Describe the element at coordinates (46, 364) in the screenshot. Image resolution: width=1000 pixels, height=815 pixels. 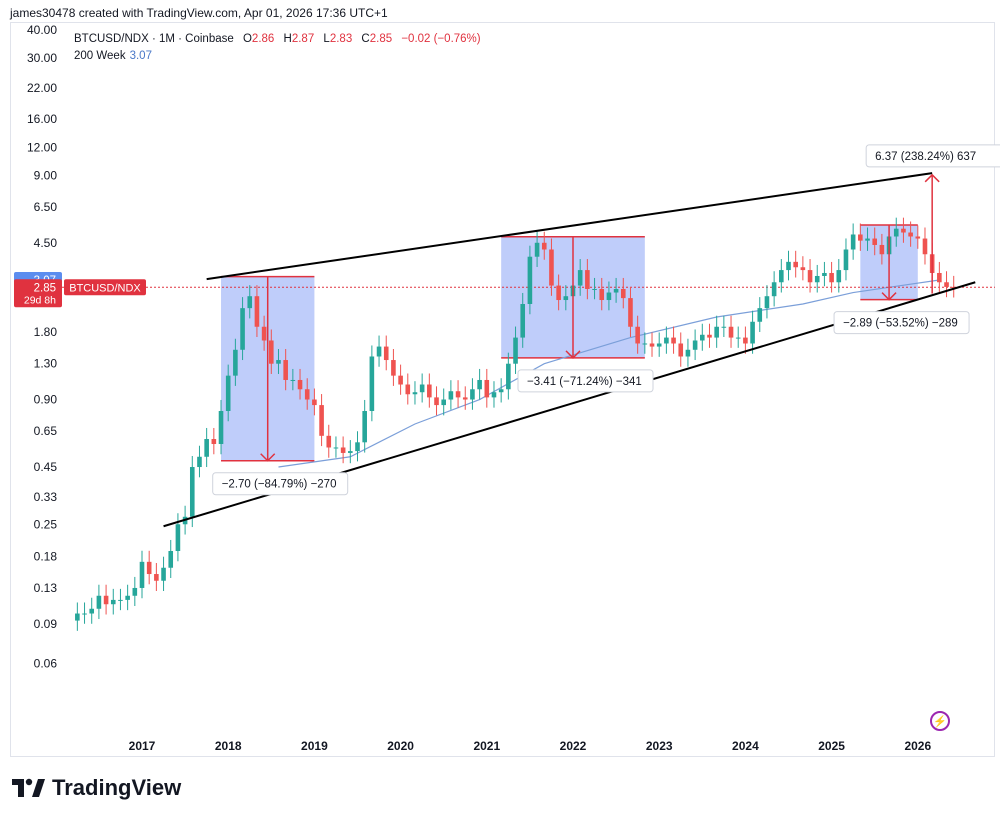
I see `y-tick-label: 1.30` at that location.